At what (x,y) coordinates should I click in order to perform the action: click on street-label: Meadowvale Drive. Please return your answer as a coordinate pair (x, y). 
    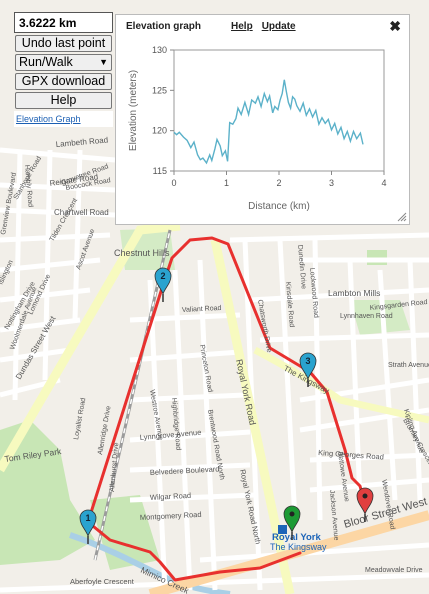
    Looking at the image, I should click on (394, 570).